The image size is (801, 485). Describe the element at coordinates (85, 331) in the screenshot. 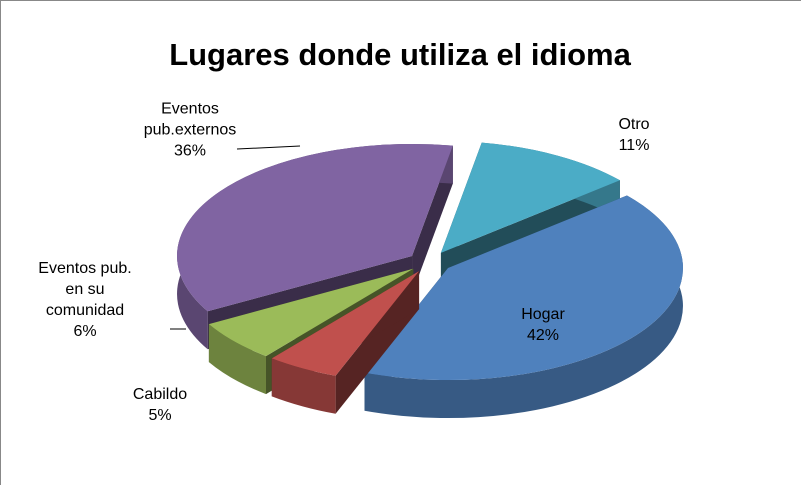

I see `value-label: 6%` at that location.